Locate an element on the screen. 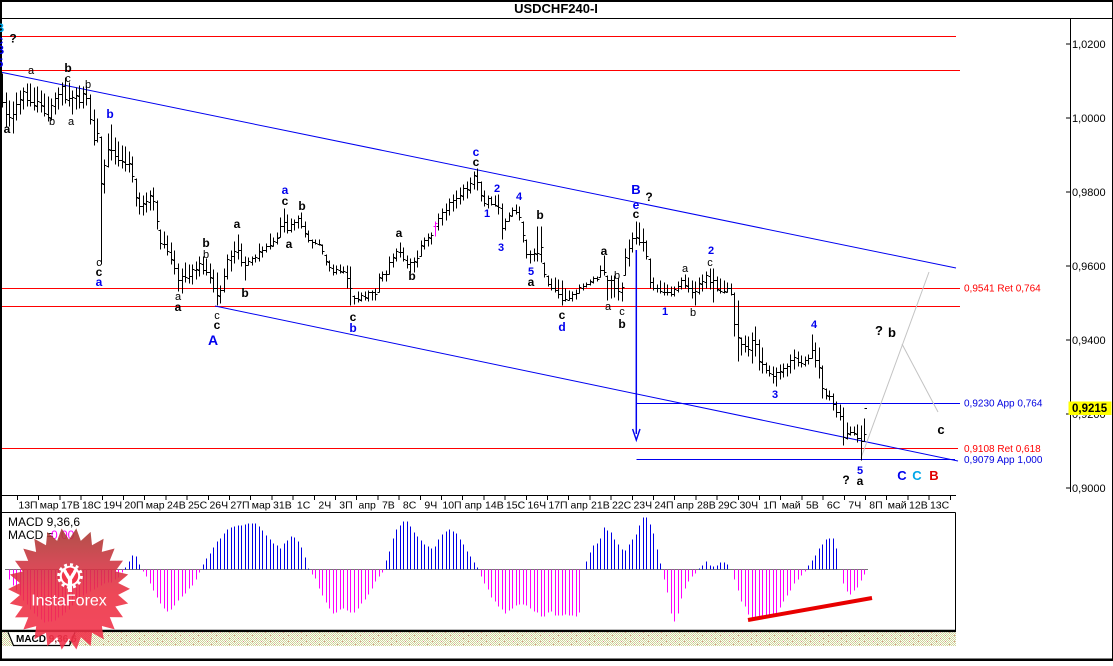 The width and height of the screenshot is (1113, 666). svg-text: 16Ч is located at coordinates (536, 506).